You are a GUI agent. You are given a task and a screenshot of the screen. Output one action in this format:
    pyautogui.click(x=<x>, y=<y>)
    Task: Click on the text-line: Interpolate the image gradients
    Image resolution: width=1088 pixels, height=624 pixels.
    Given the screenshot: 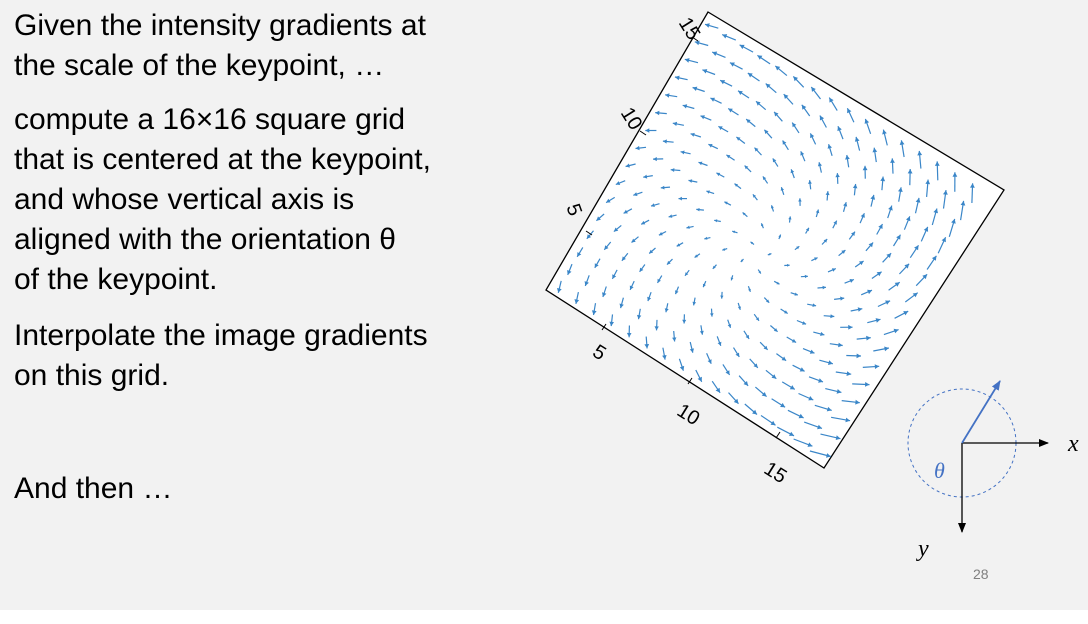 What is the action you would take?
    pyautogui.click(x=221, y=335)
    